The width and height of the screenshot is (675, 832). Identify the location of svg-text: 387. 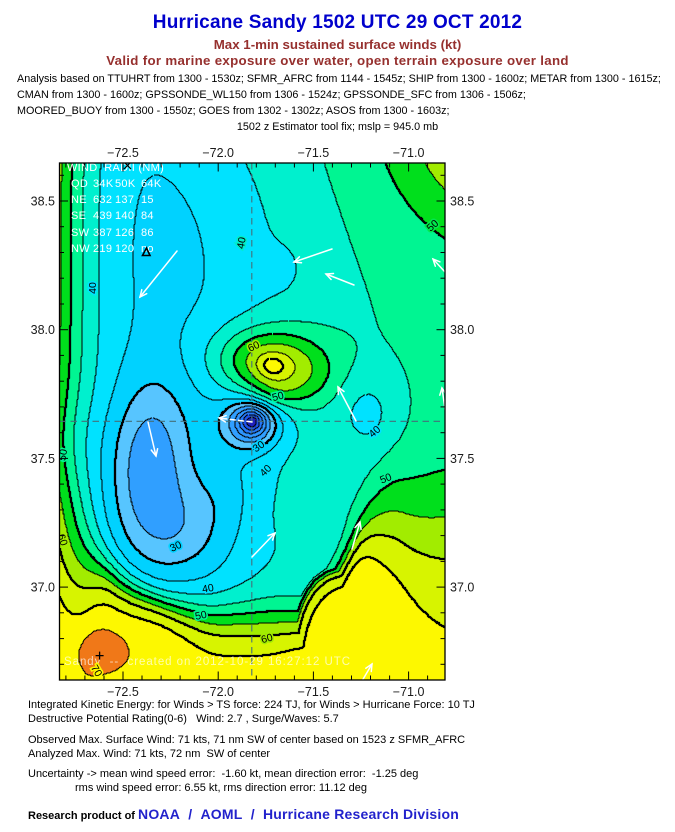
(102, 233).